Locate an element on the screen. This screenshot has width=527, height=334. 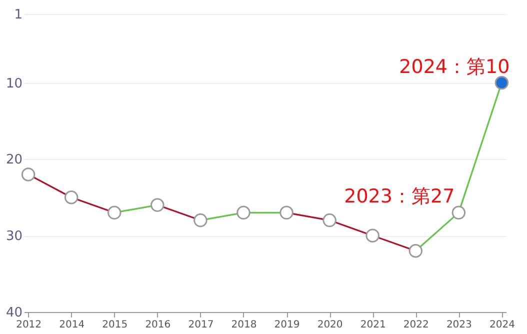
y-tick-label: 10 is located at coordinates (14, 84).